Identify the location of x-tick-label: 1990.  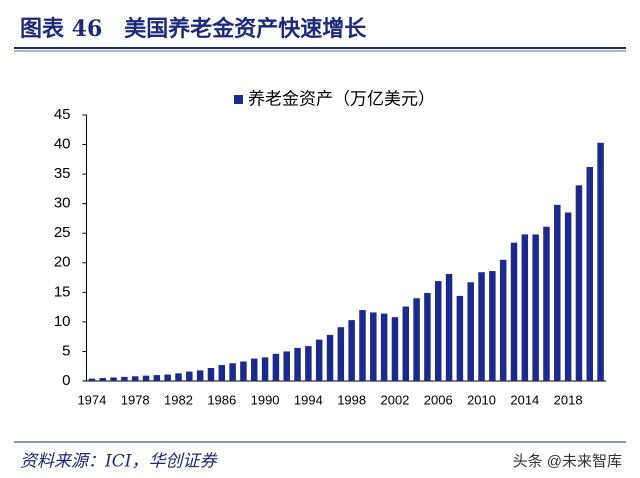
(265, 399).